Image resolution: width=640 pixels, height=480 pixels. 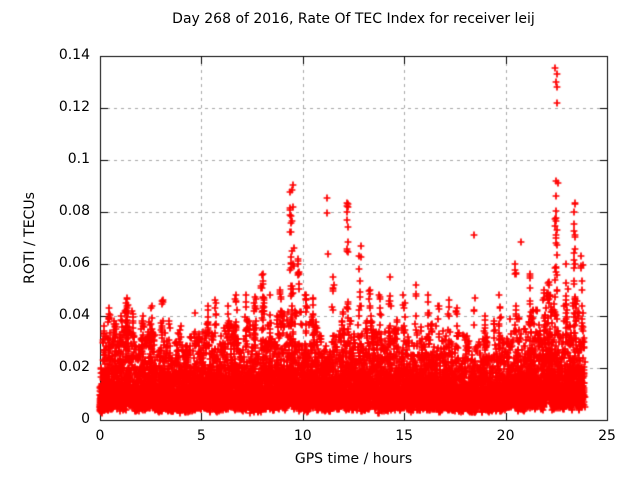 What do you see at coordinates (78, 159) in the screenshot?
I see `y-tick-label: 0.1` at bounding box center [78, 159].